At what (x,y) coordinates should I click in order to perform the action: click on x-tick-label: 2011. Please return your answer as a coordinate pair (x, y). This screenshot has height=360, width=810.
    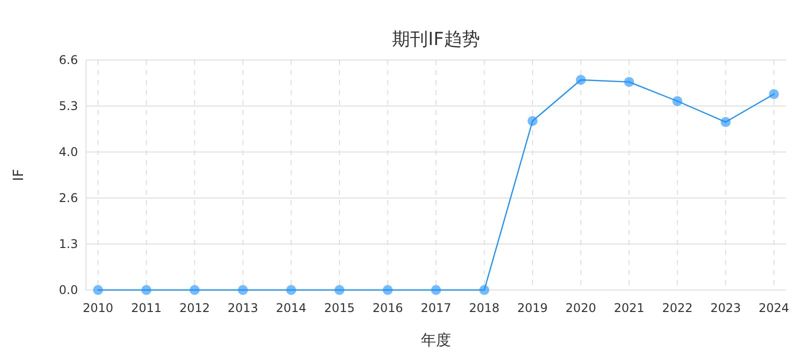
    Looking at the image, I should click on (146, 308).